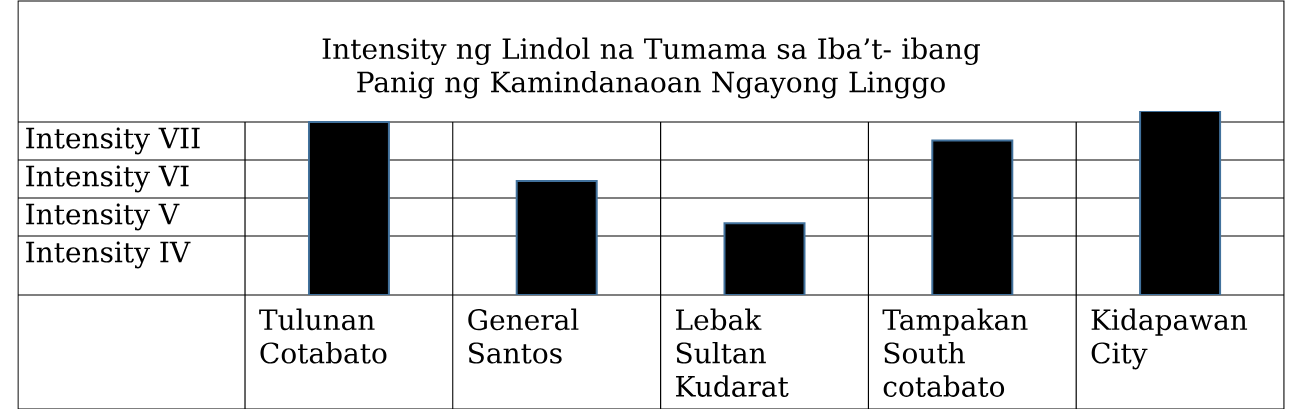 The width and height of the screenshot is (1302, 409). Describe the element at coordinates (107, 179) in the screenshot. I see `text: Intensity VI` at that location.